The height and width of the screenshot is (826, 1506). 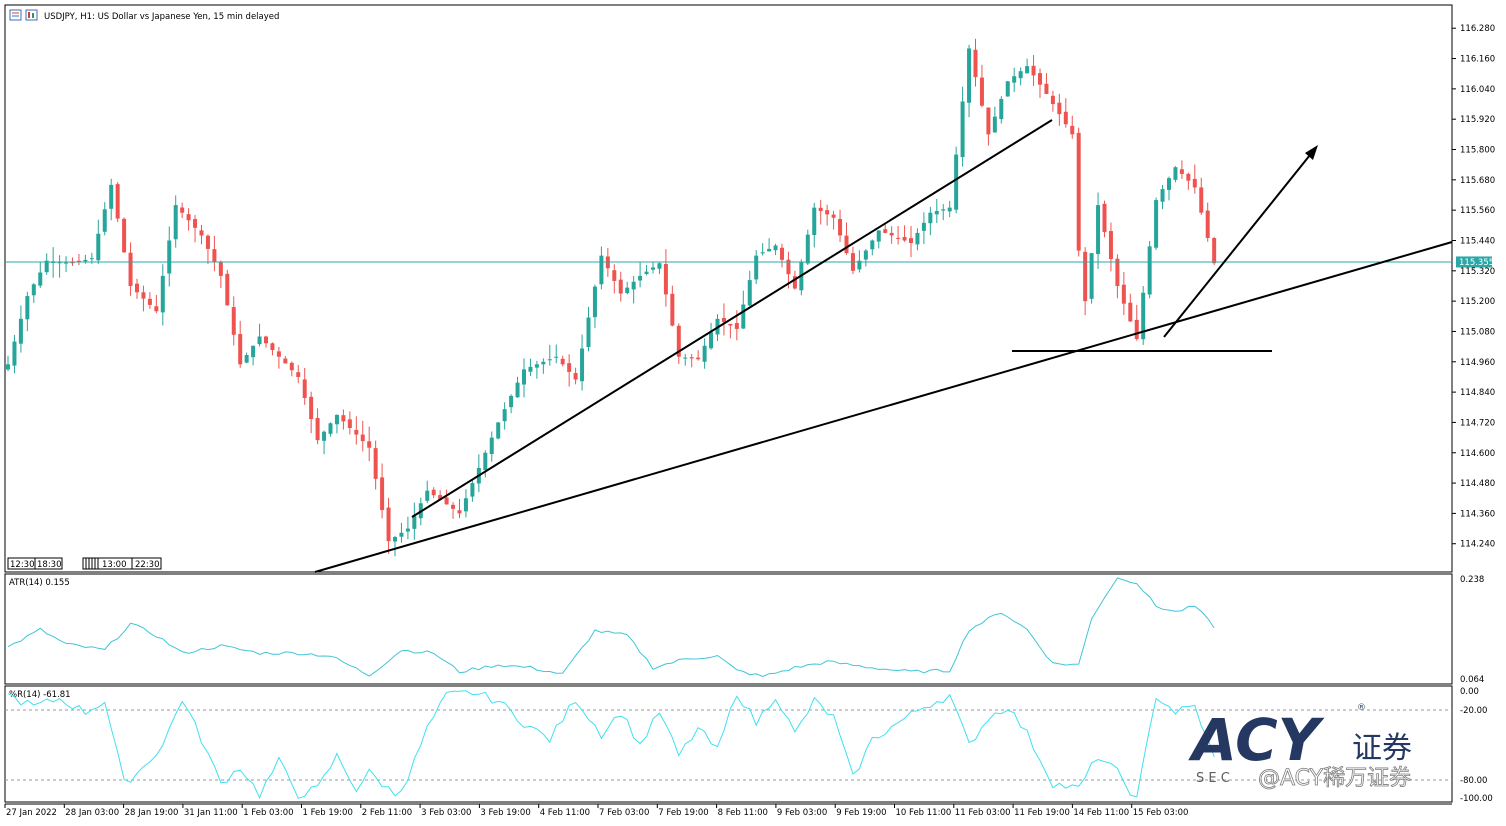 What do you see at coordinates (1382, 748) in the screenshot?
I see `watermark-cn: 证券` at bounding box center [1382, 748].